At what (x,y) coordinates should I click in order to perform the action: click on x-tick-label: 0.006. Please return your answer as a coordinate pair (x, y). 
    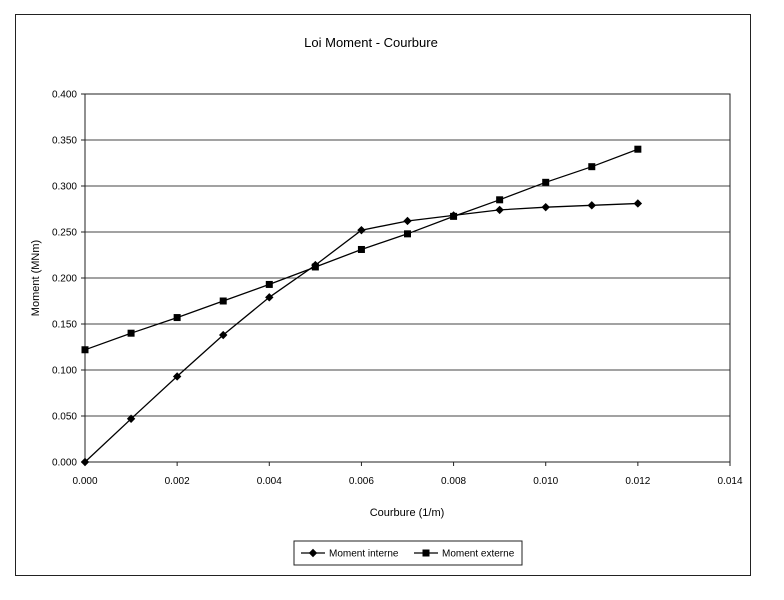
    Looking at the image, I should click on (361, 481).